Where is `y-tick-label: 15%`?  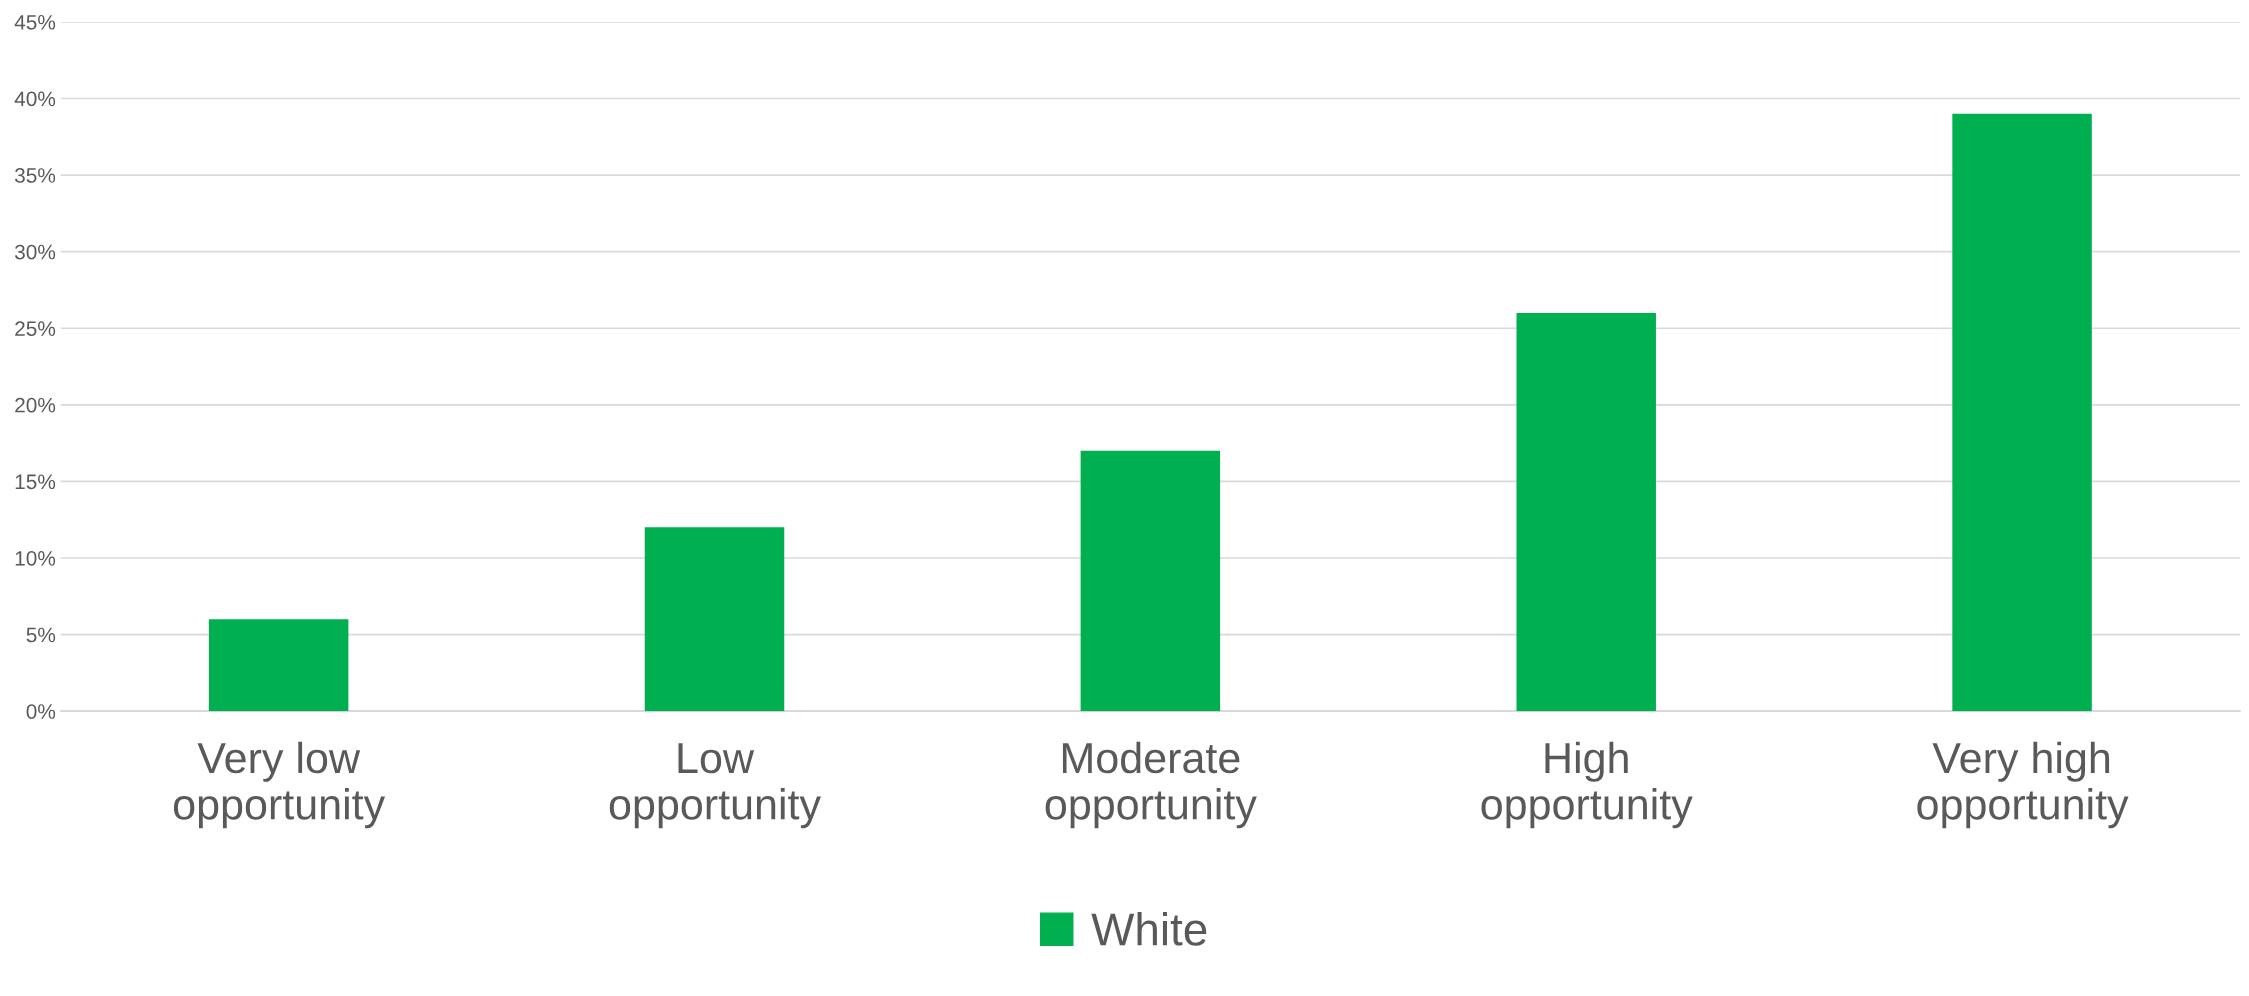 y-tick-label: 15% is located at coordinates (35, 482).